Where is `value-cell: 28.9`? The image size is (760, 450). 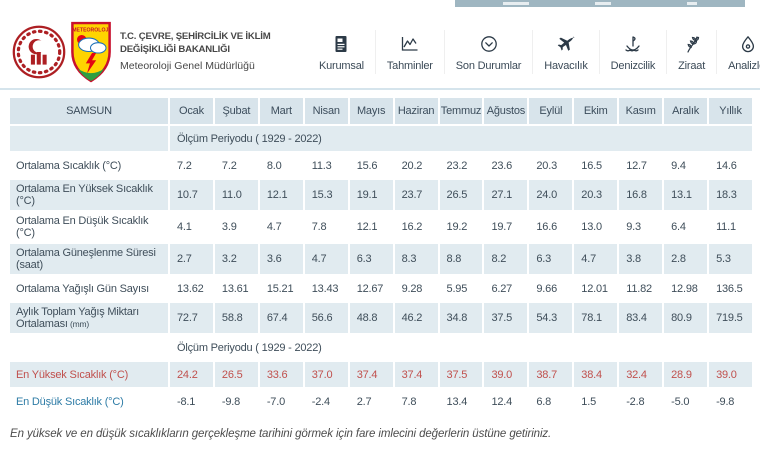
value-cell: 28.9 is located at coordinates (686, 374).